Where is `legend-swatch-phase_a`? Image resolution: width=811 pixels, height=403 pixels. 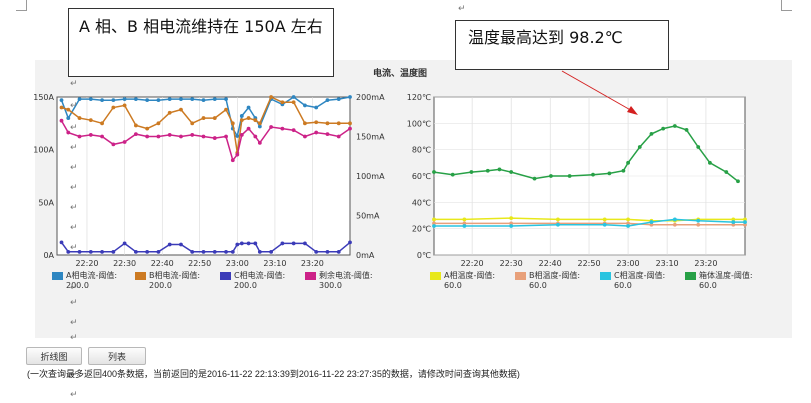 legend-swatch-phase_a is located at coordinates (57, 276).